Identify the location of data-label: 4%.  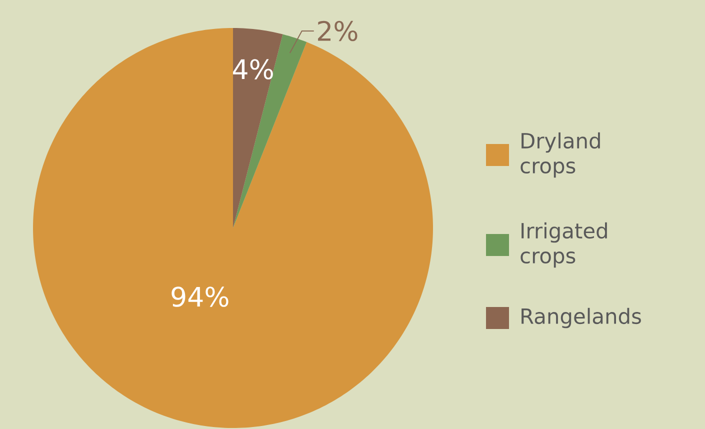
(253, 69).